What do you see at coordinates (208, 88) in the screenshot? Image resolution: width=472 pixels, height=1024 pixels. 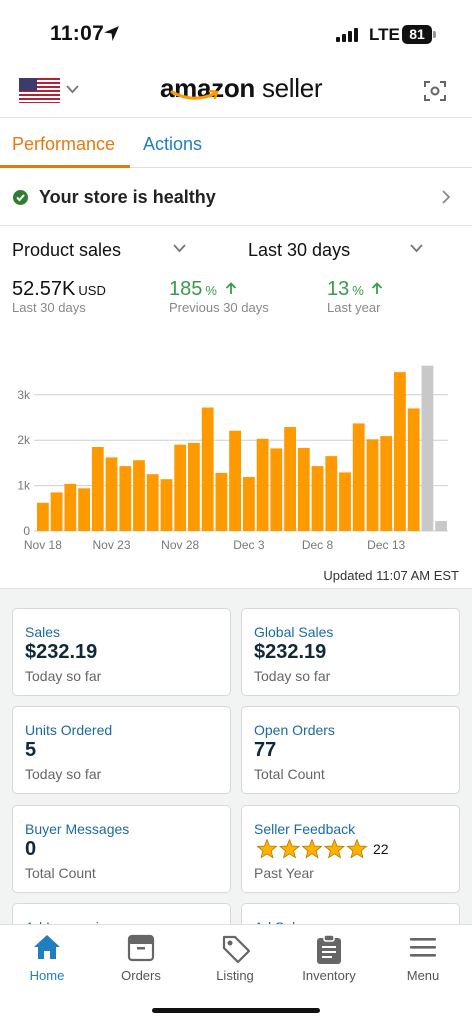 I see `logo-amazon-text: amazon` at bounding box center [208, 88].